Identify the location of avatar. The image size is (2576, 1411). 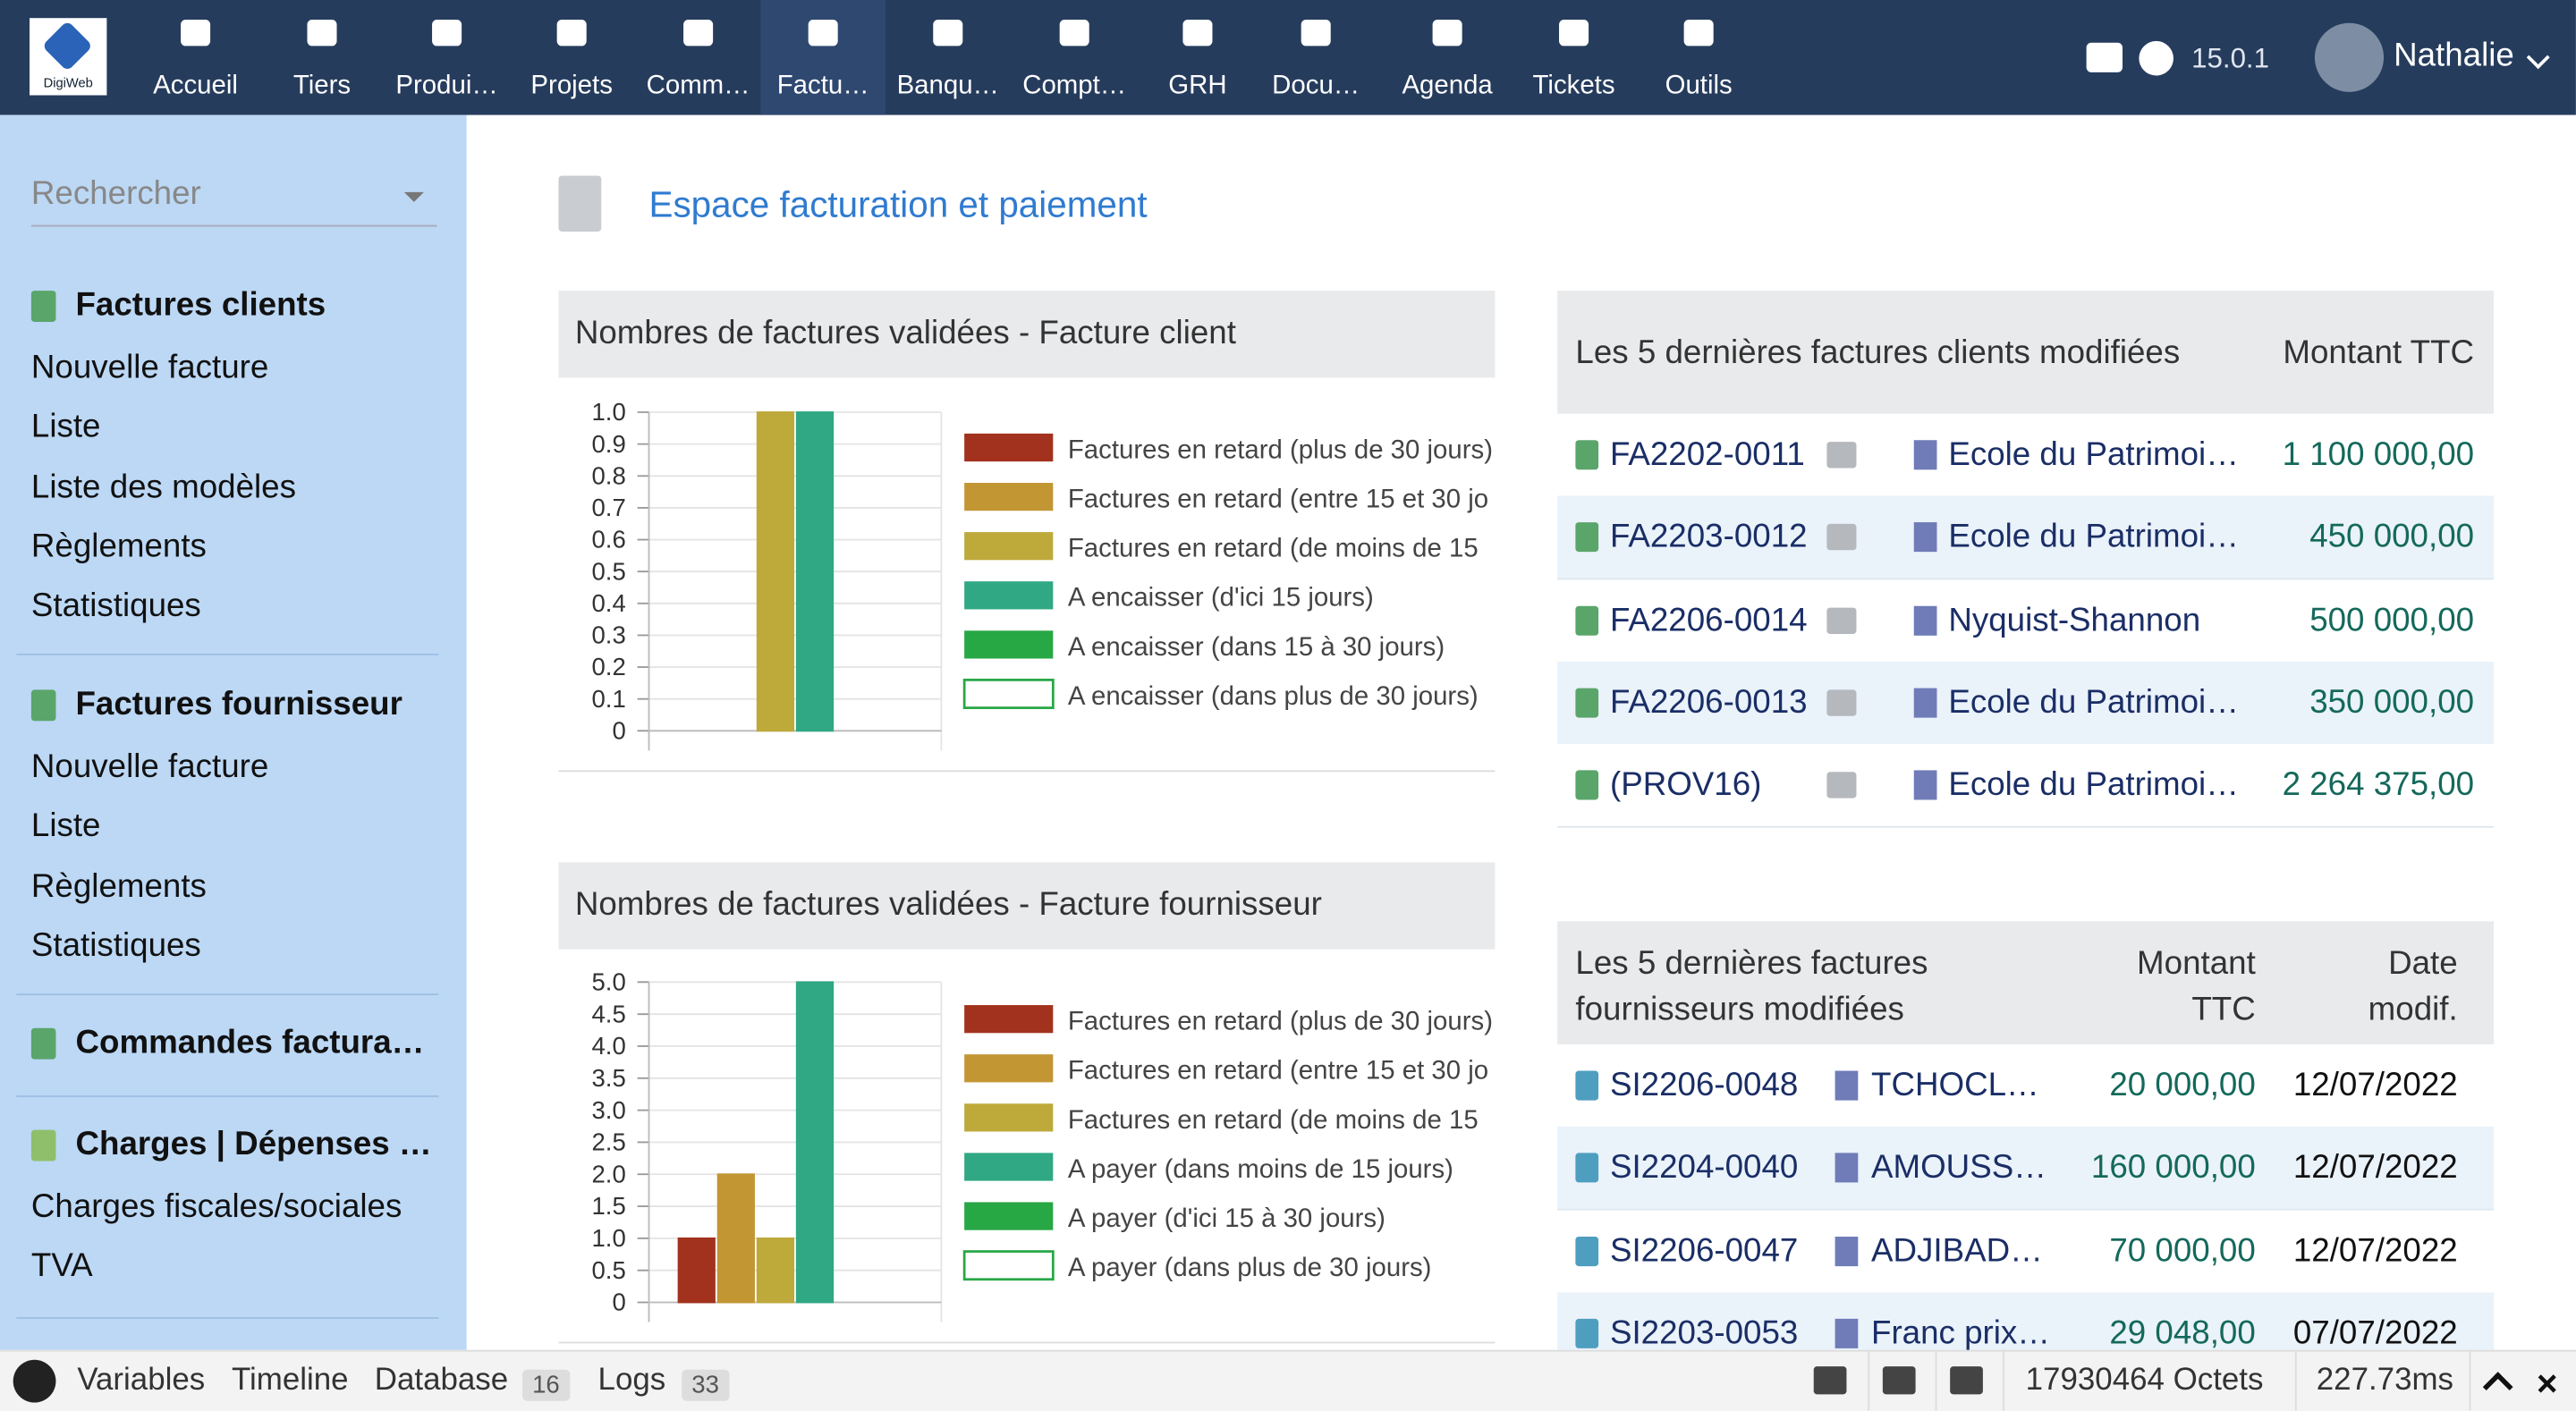
(2349, 57).